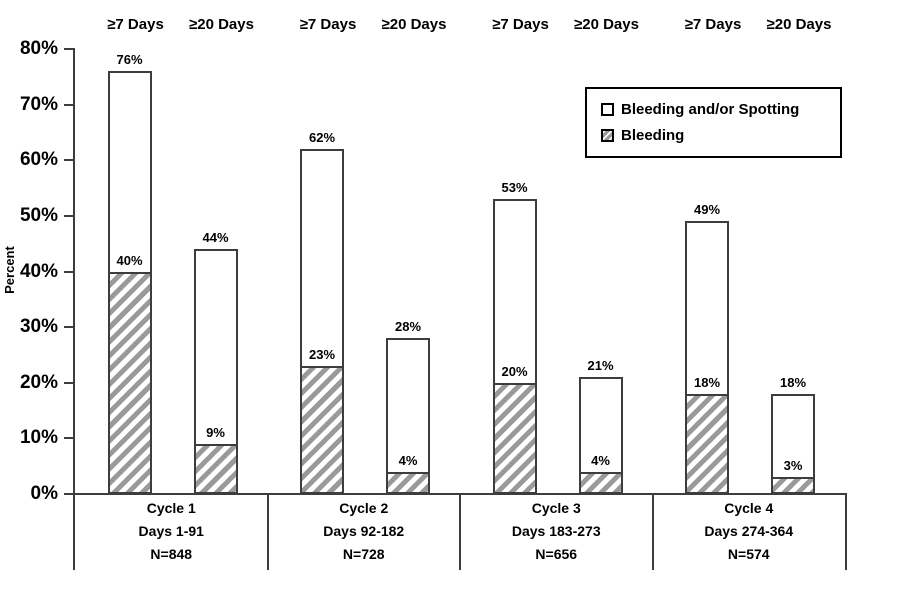 This screenshot has width=899, height=612. I want to click on legend-item-bleeding-and-or-spotting: Bleeding and/or Spotting, so click(713, 109).